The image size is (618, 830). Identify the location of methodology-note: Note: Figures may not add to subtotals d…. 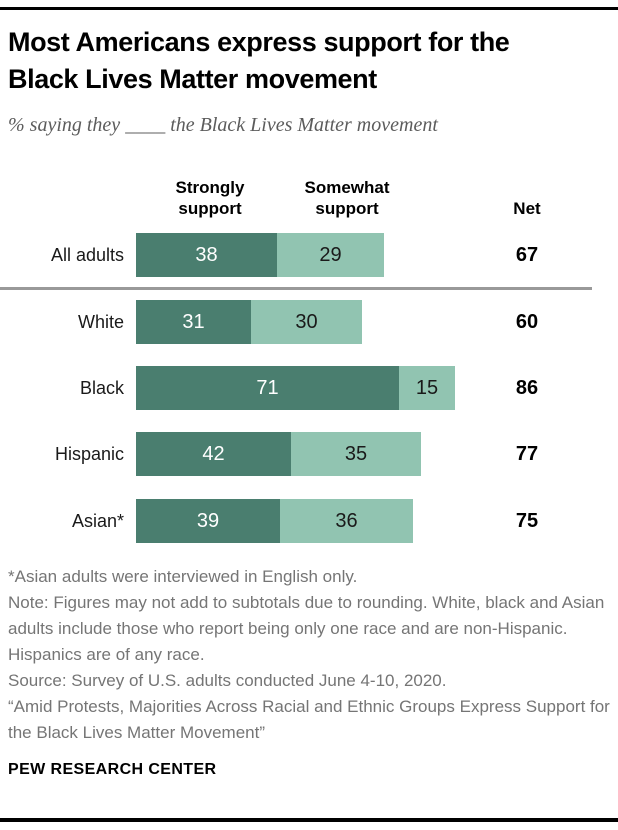
(306, 628).